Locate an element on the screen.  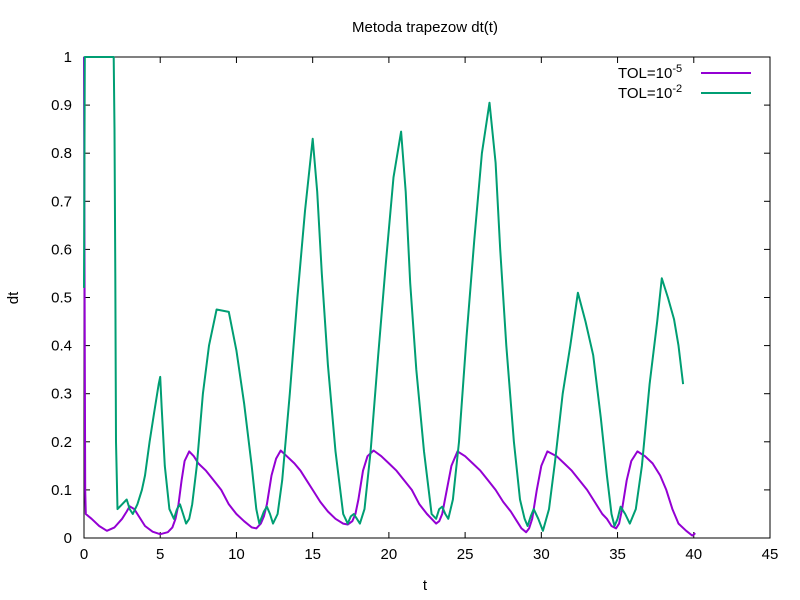
x-tick-label: 5 is located at coordinates (160, 554).